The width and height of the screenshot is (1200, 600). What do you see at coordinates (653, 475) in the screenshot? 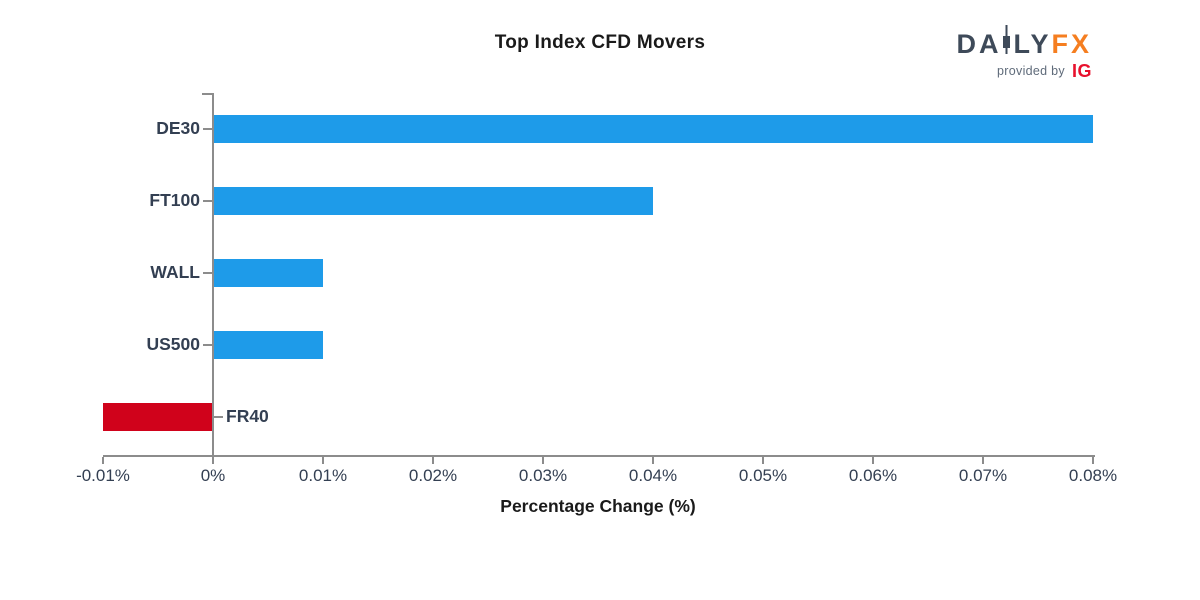
I see `x-axis-tick-label: 0.04%` at bounding box center [653, 475].